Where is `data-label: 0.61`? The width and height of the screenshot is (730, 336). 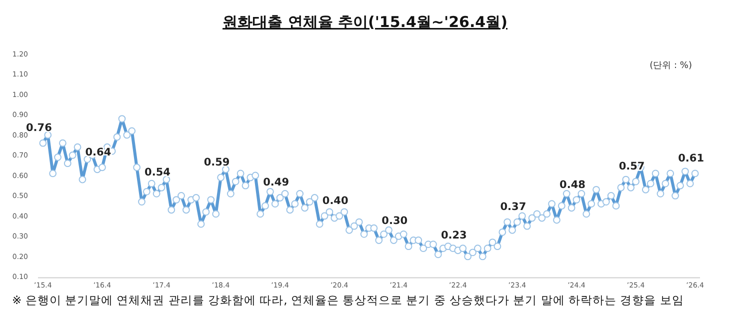 data-label: 0.61 is located at coordinates (691, 158).